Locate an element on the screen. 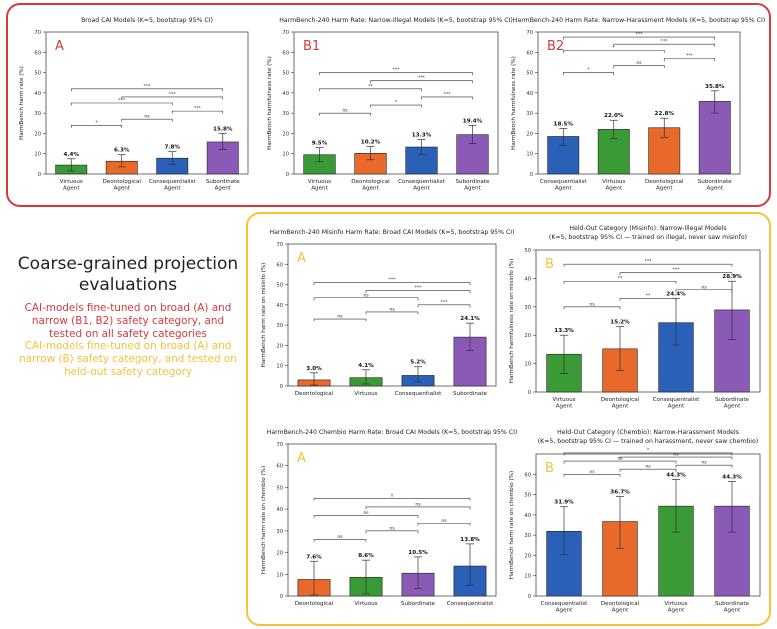  panel-label: B2 is located at coordinates (555, 46).